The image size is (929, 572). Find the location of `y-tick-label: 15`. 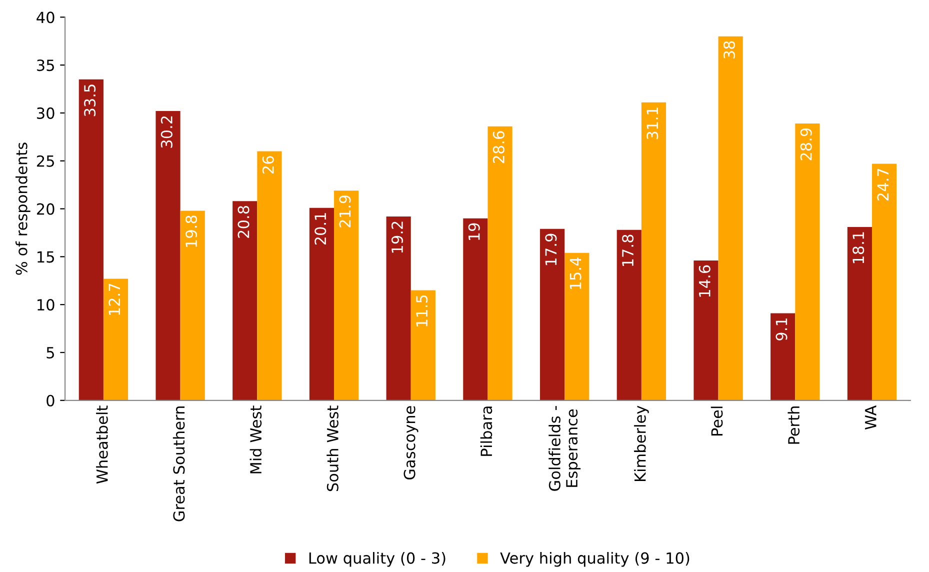

y-tick-label: 15 is located at coordinates (46, 257).